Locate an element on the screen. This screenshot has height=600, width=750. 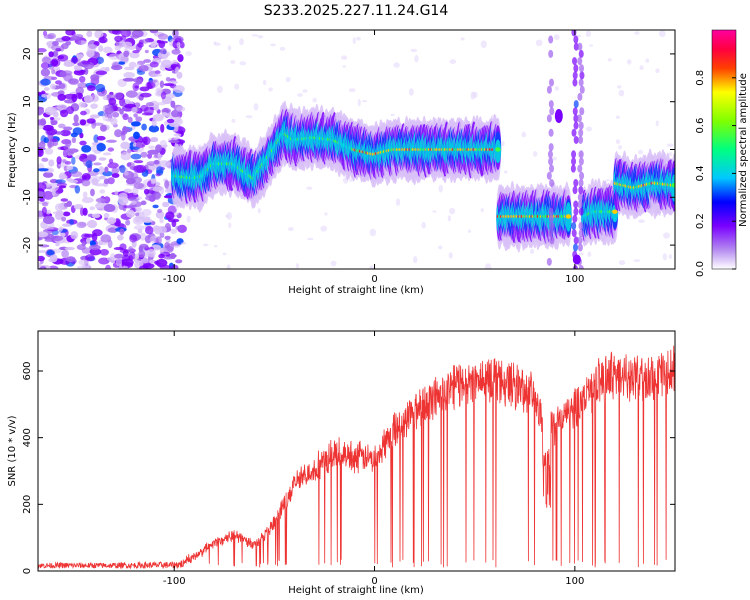
colorbar-gradient is located at coordinates (724, 149).